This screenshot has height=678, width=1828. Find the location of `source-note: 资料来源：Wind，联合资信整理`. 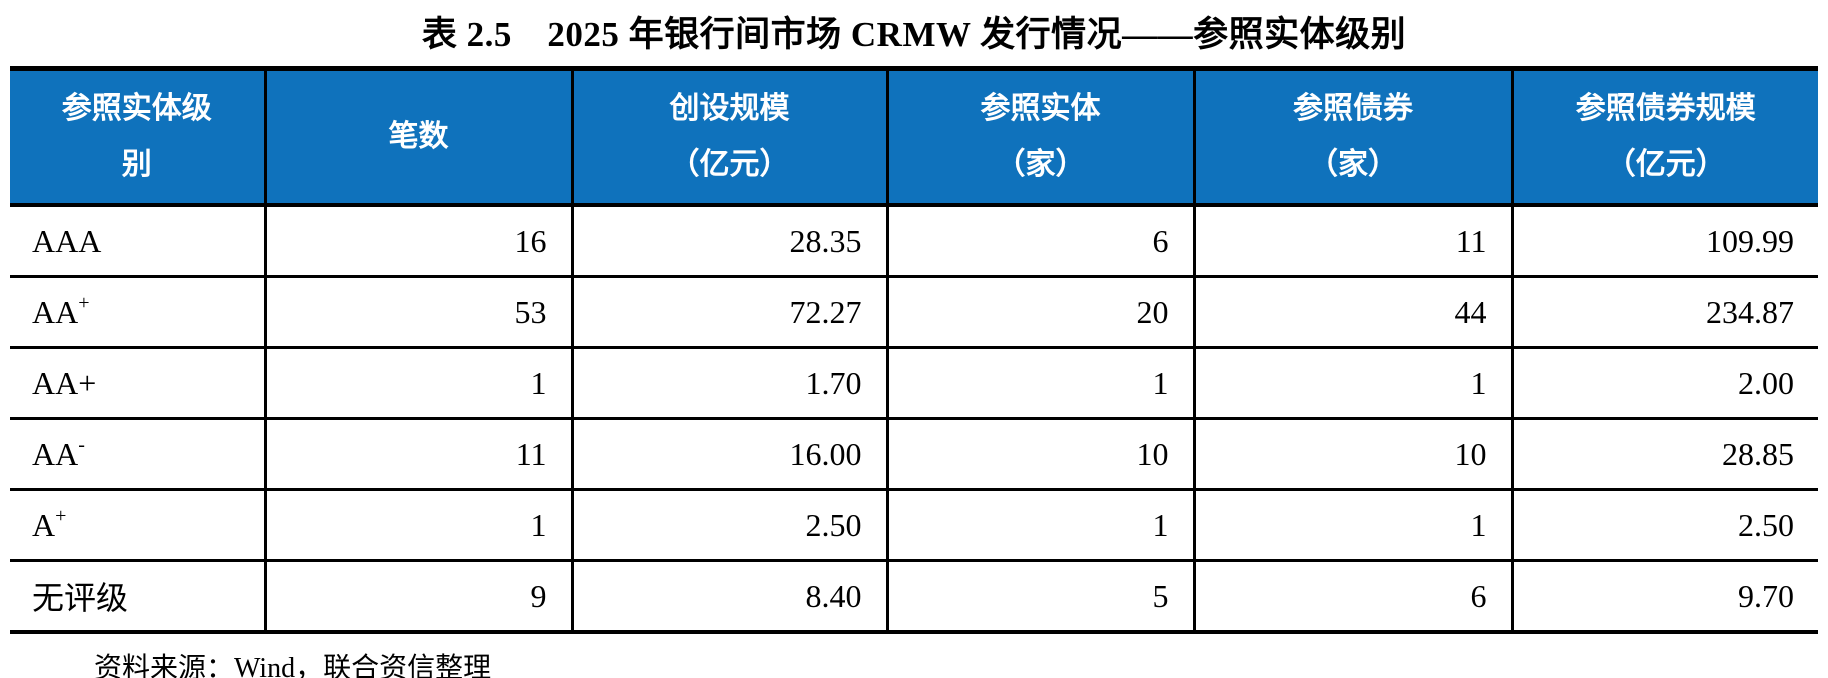

source-note: 资料来源：Wind，联合资信整理 is located at coordinates (293, 665).